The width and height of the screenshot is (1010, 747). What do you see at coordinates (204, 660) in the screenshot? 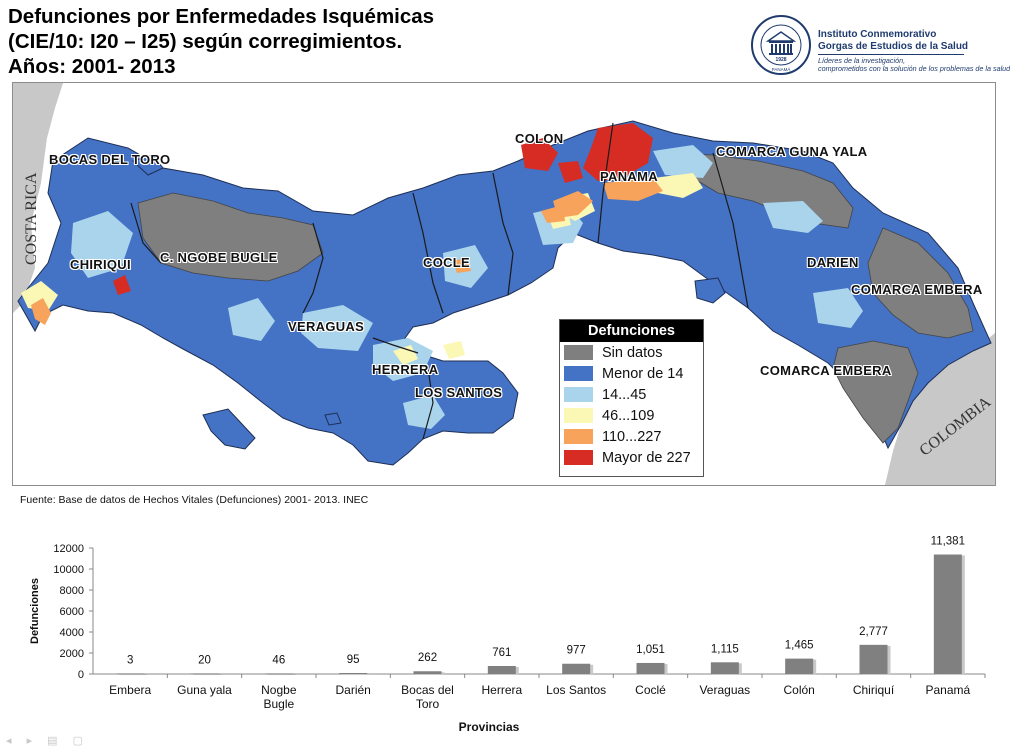
I see `bar-data-label: 20` at bounding box center [204, 660].